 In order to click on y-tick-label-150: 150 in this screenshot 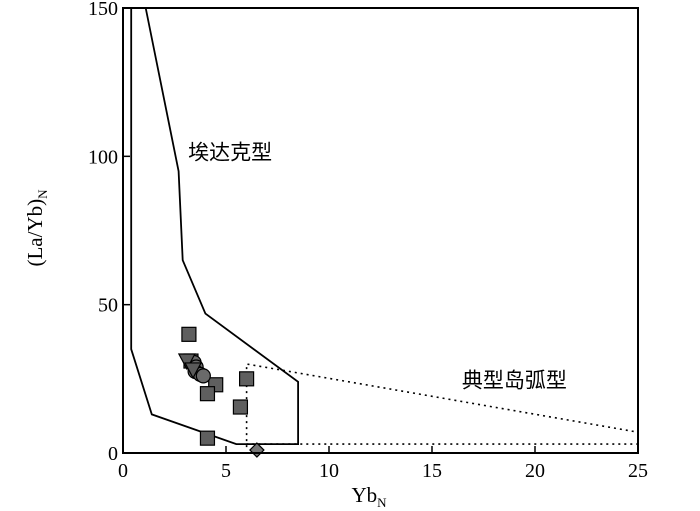, I will do `click(103, 10)`.